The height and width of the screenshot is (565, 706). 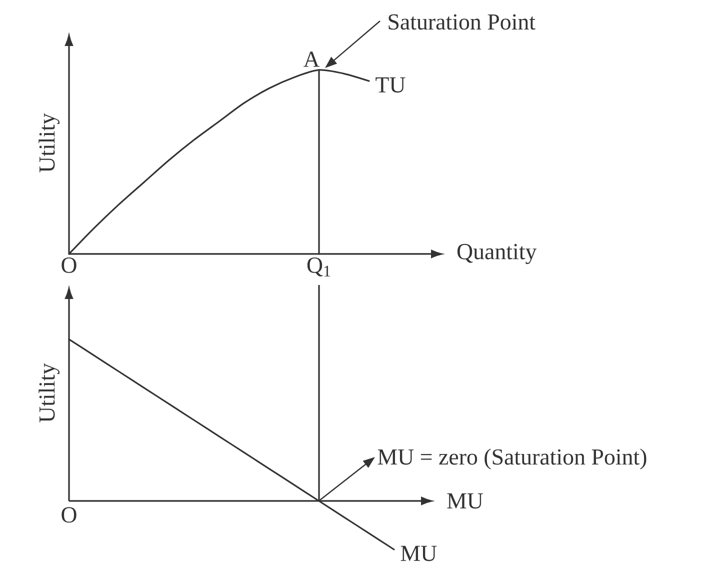 I want to click on x-axis-title: Quantity, so click(x=497, y=254).